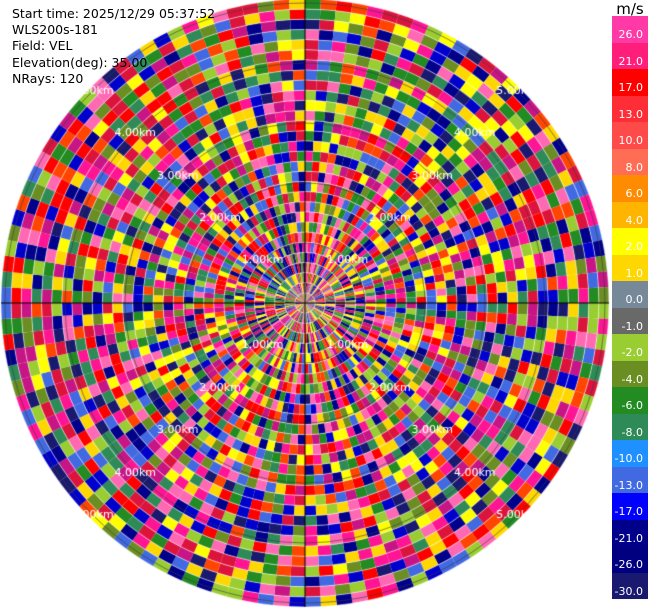  I want to click on colorbar-tick-label: 17.0, so click(631, 87).